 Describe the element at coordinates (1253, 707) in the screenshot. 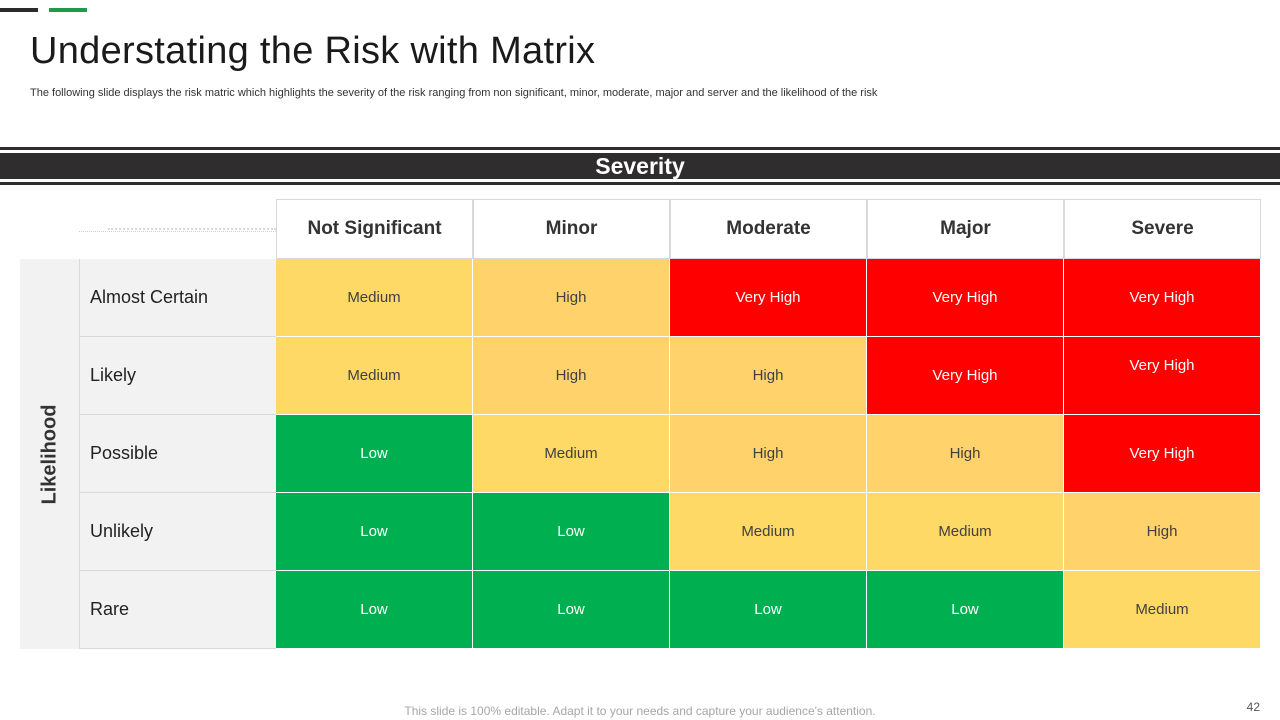

I see `page-number: 42` at that location.